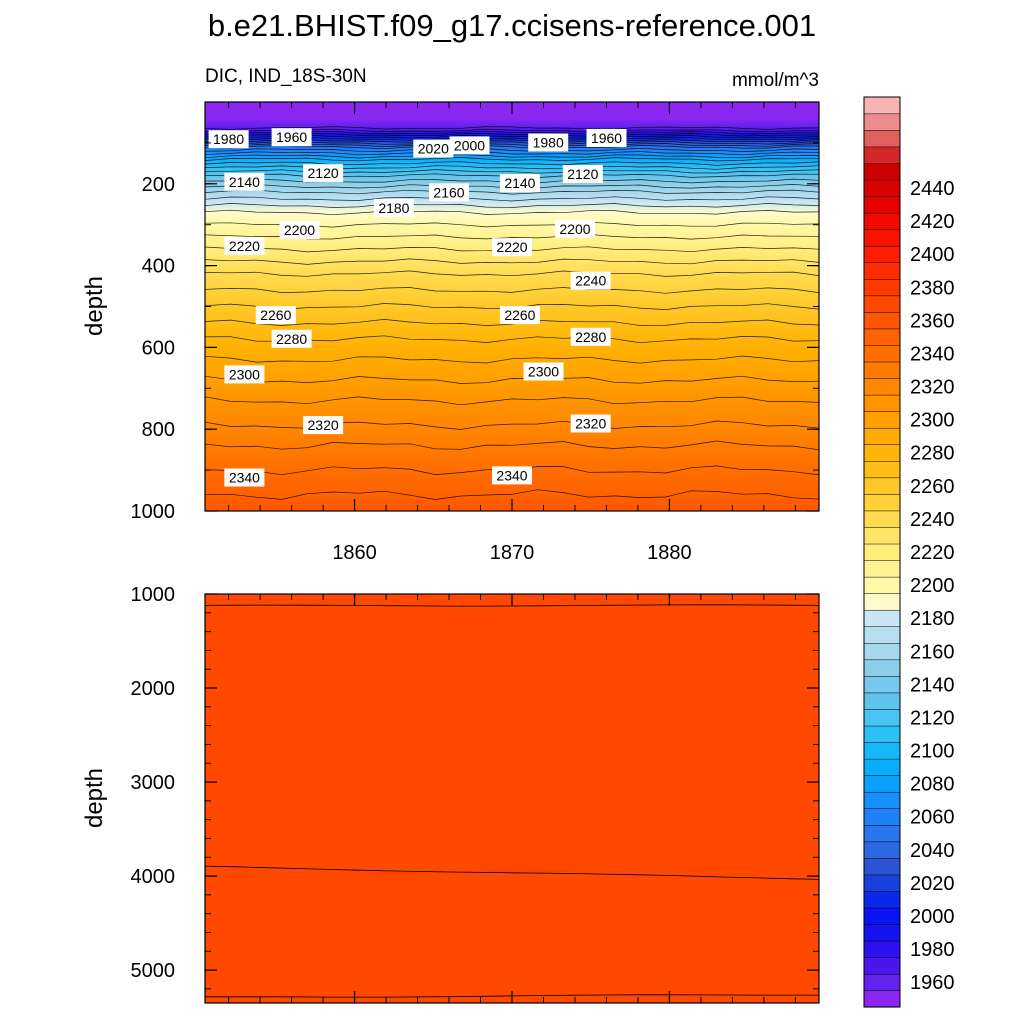 The height and width of the screenshot is (1024, 1024). I want to click on y-tick-label: 800, so click(158, 430).